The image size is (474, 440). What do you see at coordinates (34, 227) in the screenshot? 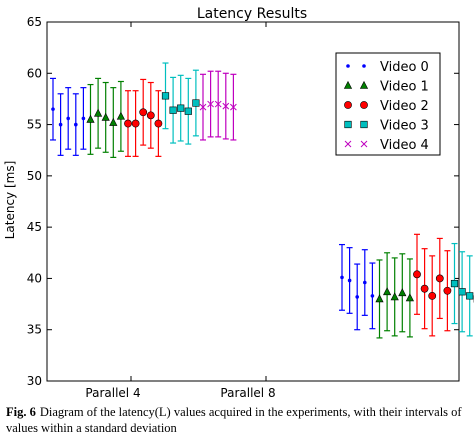
I see `y-tick-label: 45` at bounding box center [34, 227].